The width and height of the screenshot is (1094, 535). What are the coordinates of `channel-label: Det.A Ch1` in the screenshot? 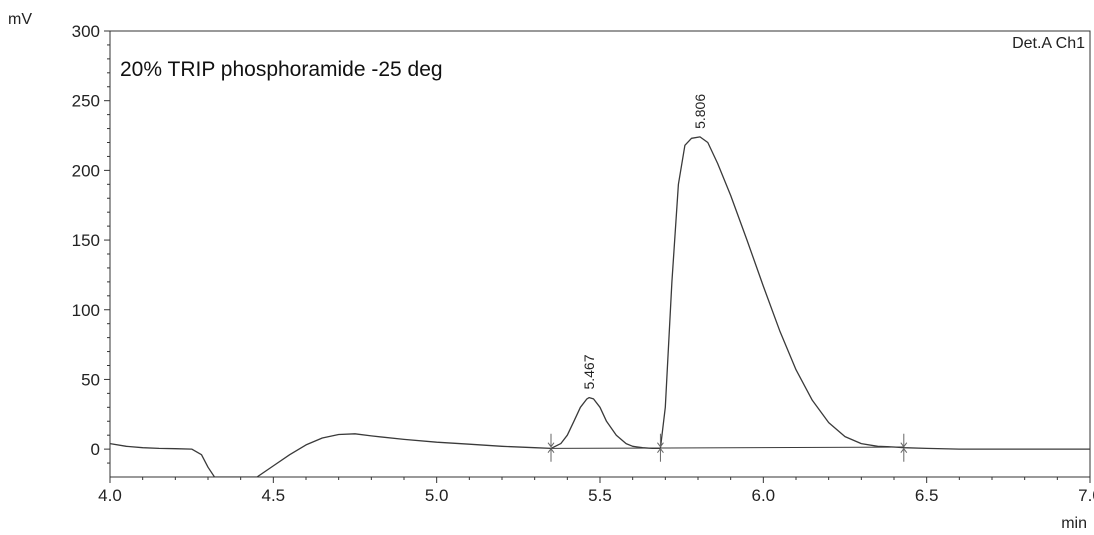 It's located at (1048, 43).